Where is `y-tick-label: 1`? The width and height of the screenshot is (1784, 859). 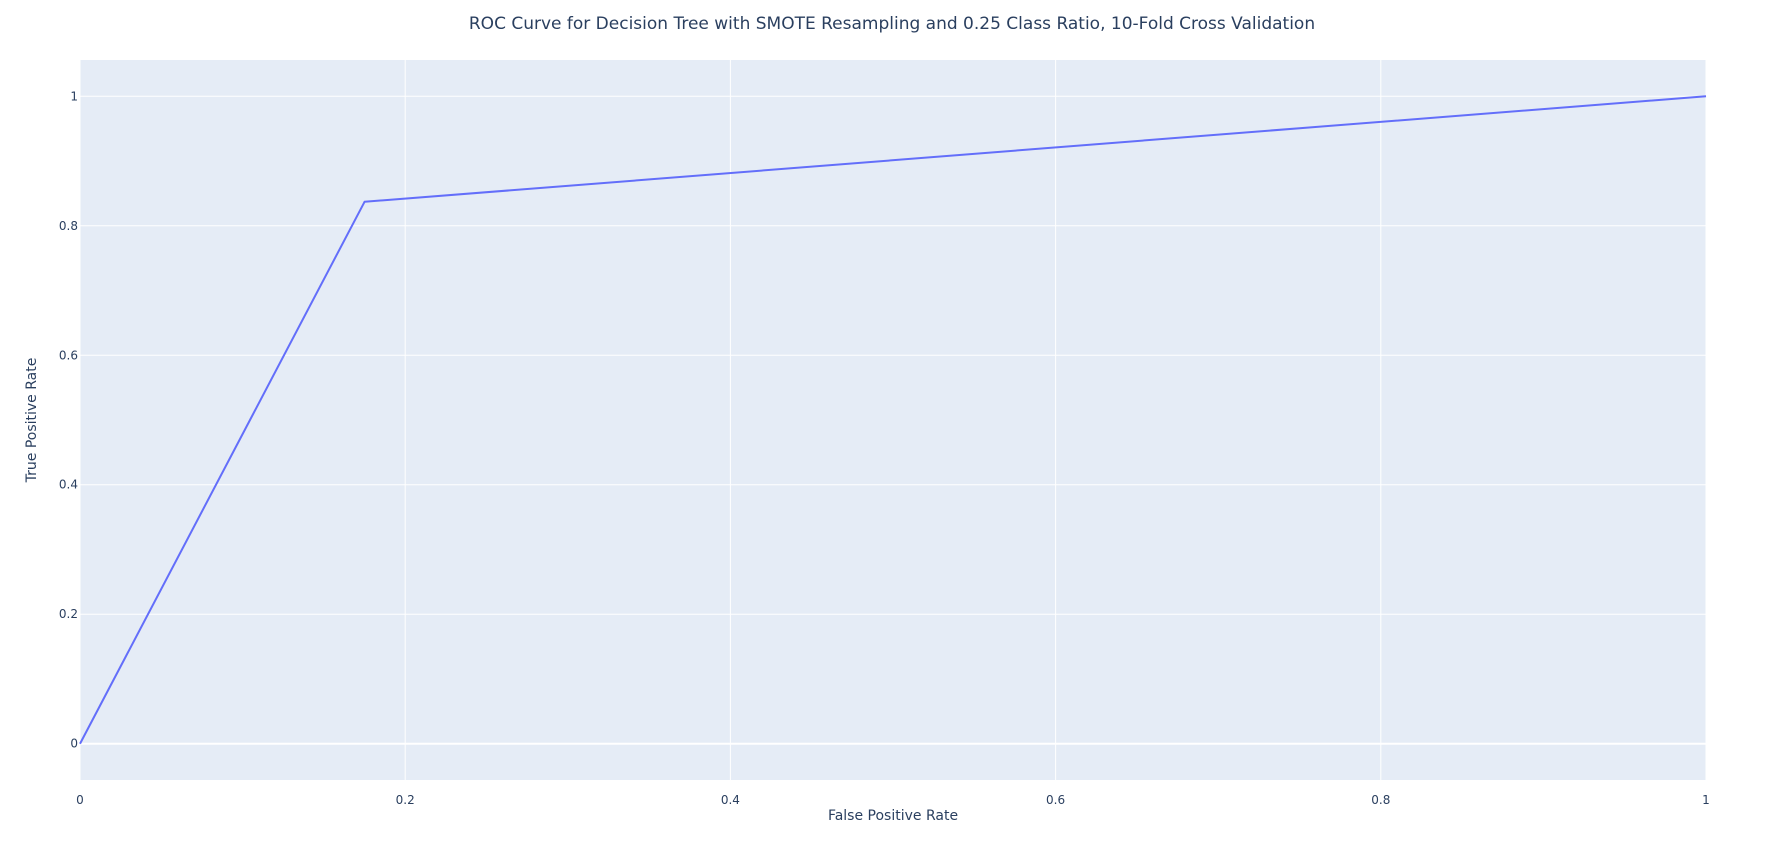
y-tick-label: 1 is located at coordinates (74, 96).